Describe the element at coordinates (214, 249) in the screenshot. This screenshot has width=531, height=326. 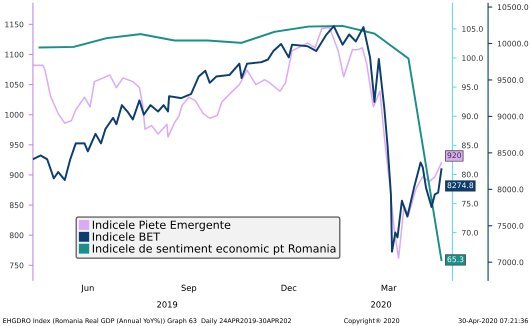
I see `legend-label: Indicele de sentiment economic pt Romania` at that location.